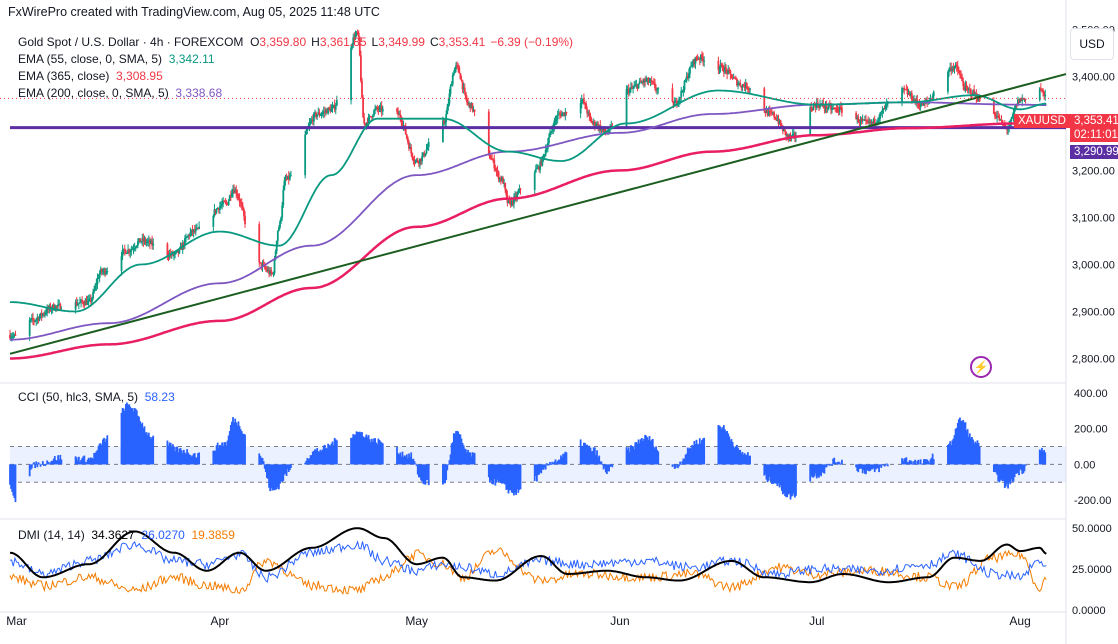 This screenshot has width=1118, height=644. I want to click on lightning-icon: ⚡, so click(981, 367).